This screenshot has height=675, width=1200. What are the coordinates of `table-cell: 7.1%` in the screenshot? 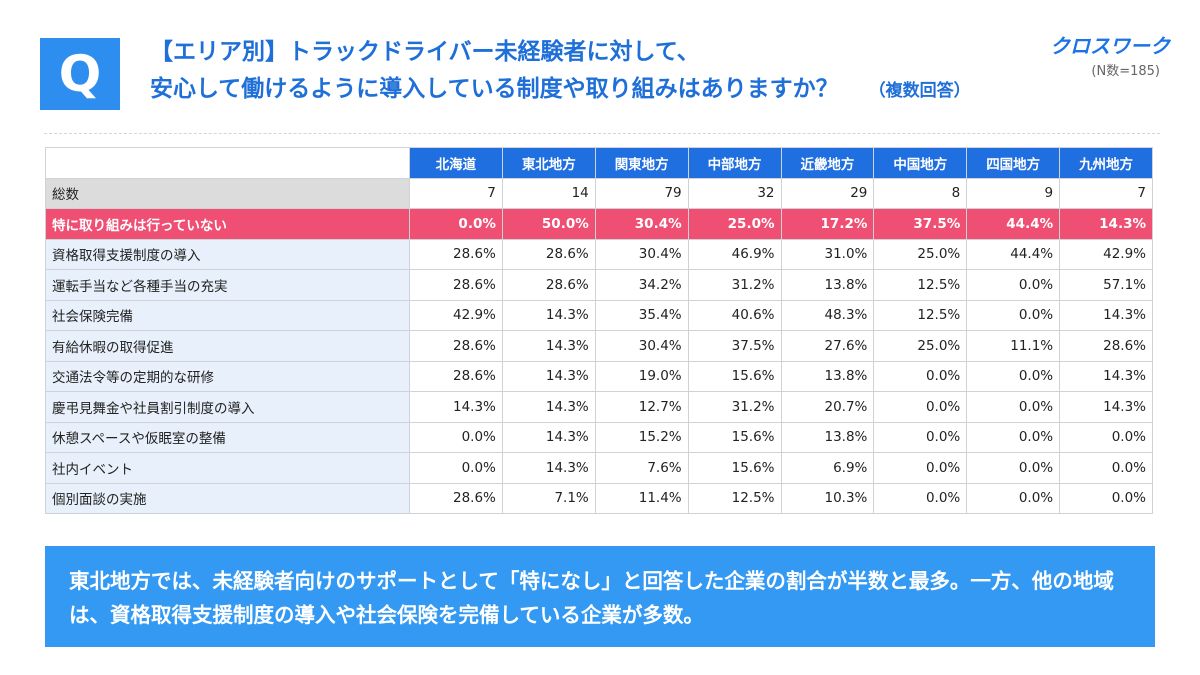 It's located at (548, 498).